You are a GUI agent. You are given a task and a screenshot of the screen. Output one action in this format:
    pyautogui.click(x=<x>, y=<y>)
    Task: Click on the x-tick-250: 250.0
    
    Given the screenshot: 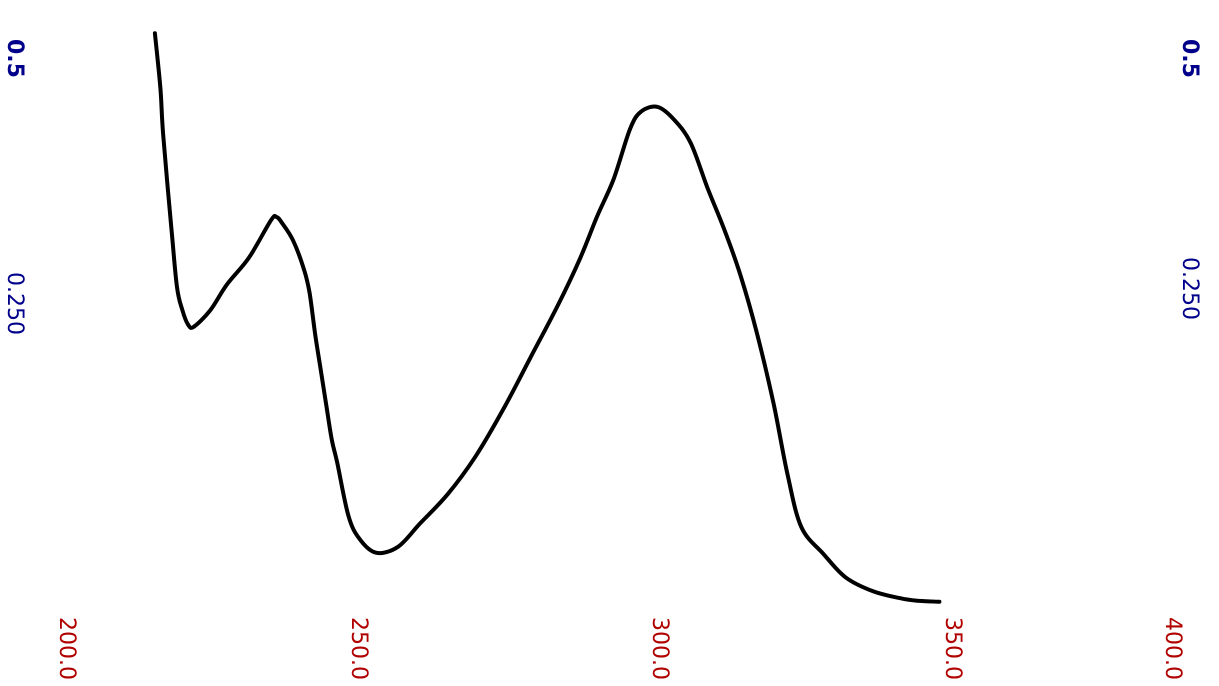 What is the action you would take?
    pyautogui.click(x=358, y=648)
    